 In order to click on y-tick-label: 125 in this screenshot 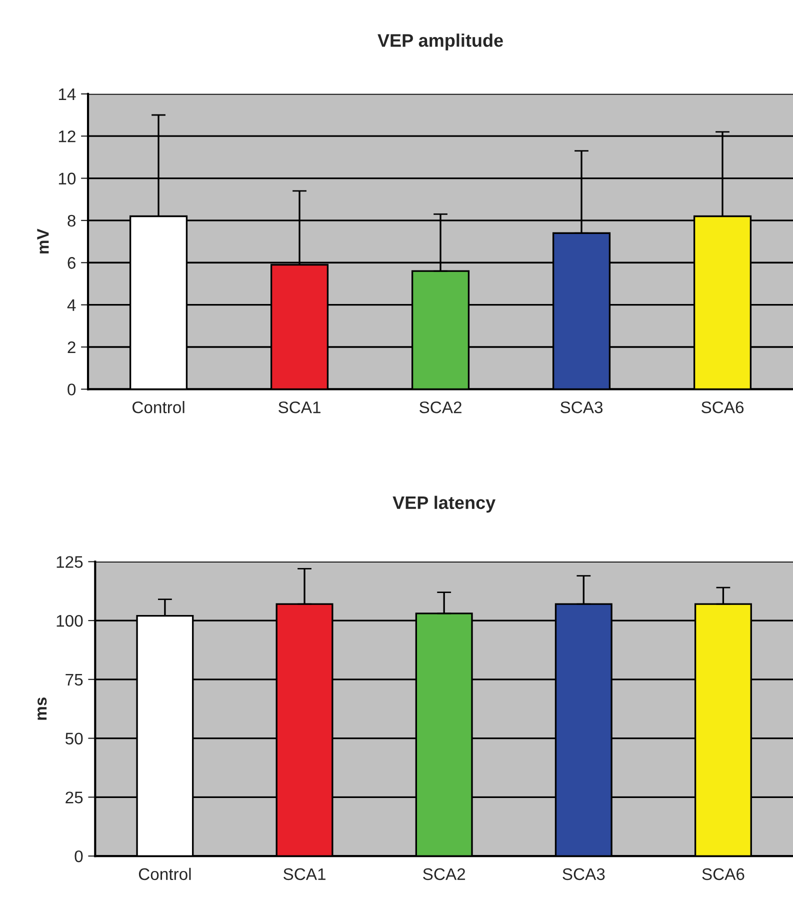, I will do `click(69, 562)`.